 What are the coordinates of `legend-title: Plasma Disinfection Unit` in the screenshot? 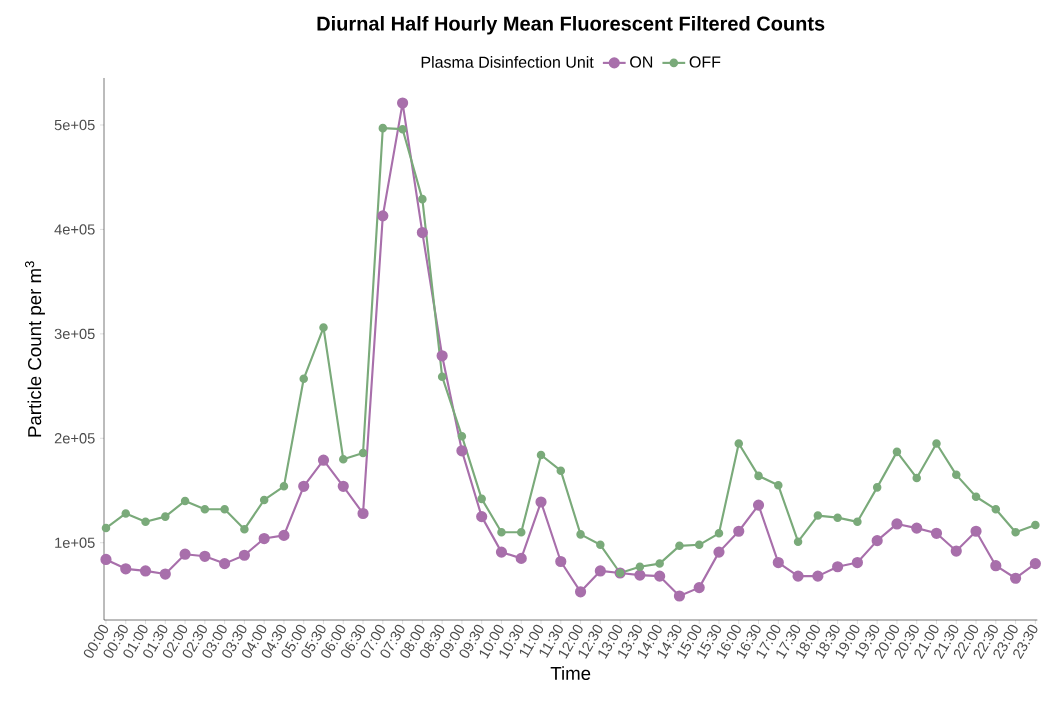 It's located at (507, 62).